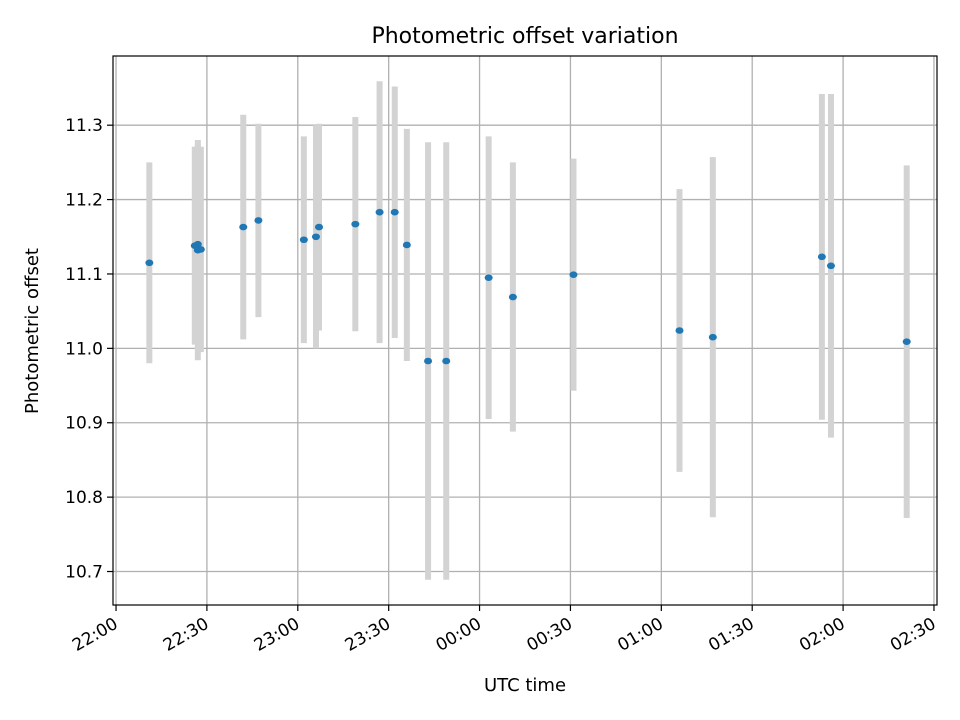 This screenshot has height=720, width=960. What do you see at coordinates (84, 424) in the screenshot?
I see `y-tick-label: 10.9` at bounding box center [84, 424].